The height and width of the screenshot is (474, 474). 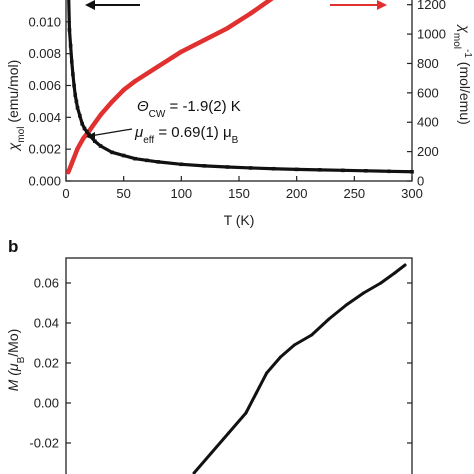 I want to click on y-right-tick-label: 200, so click(x=428, y=151).